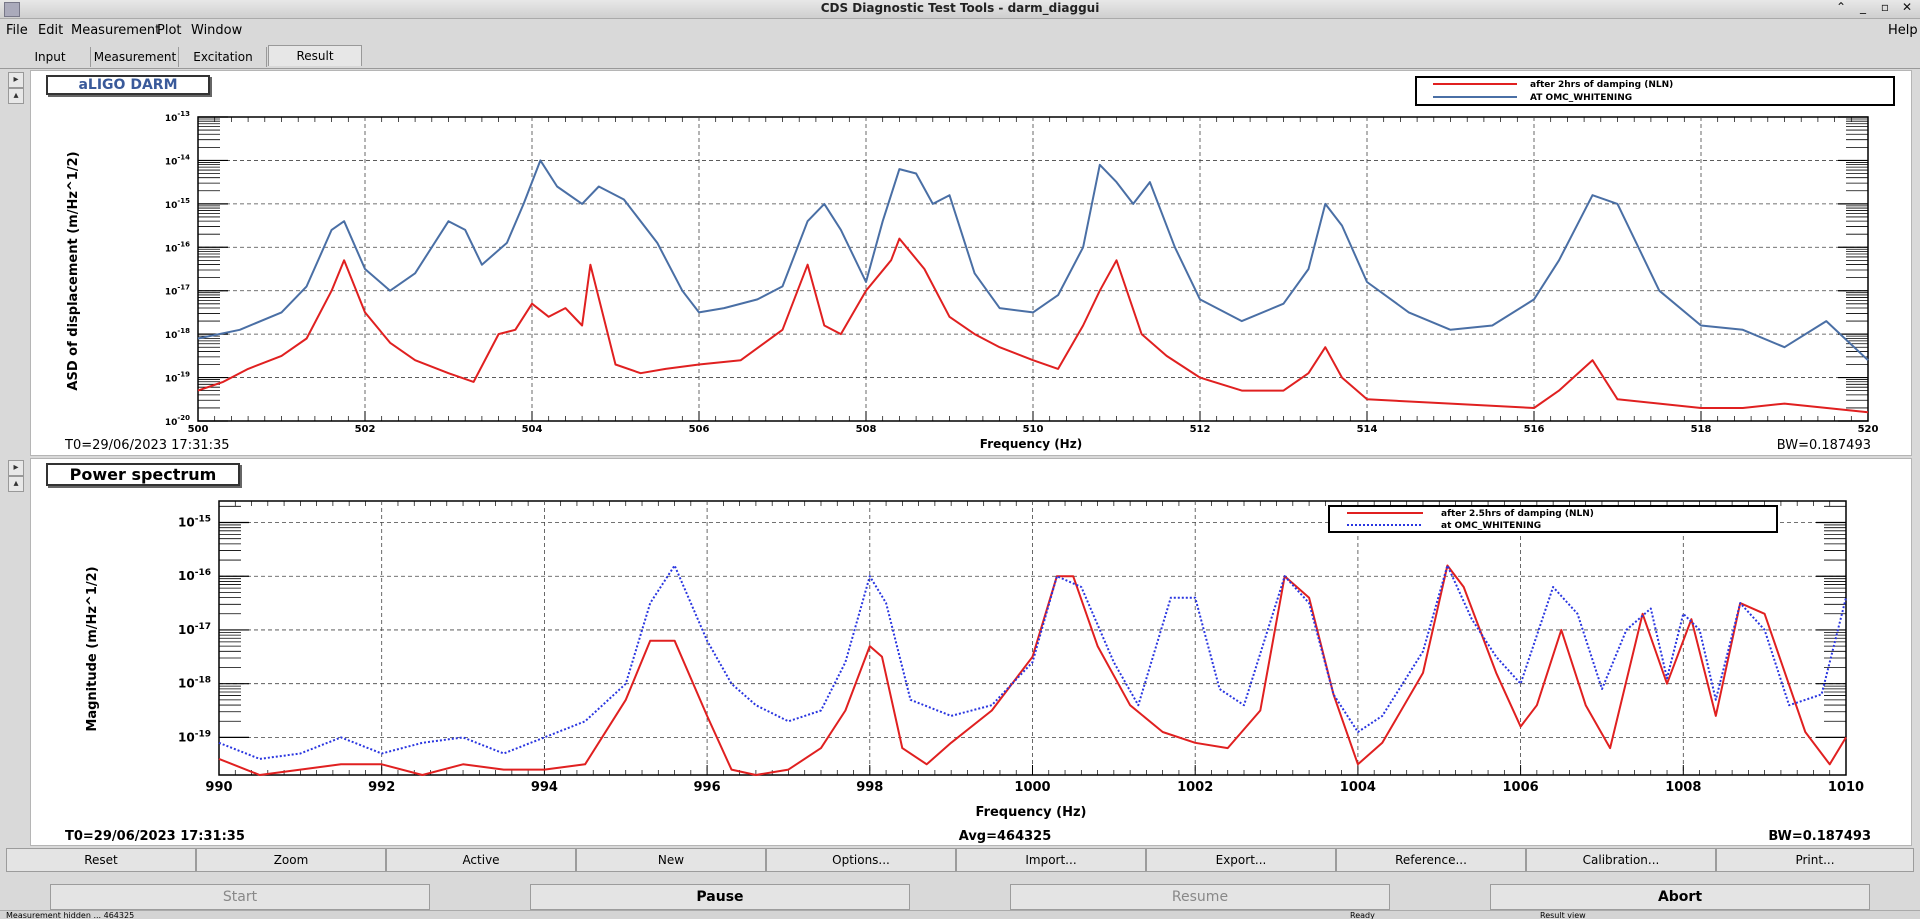  I want to click on x-tick-label: 1004, so click(1358, 787).